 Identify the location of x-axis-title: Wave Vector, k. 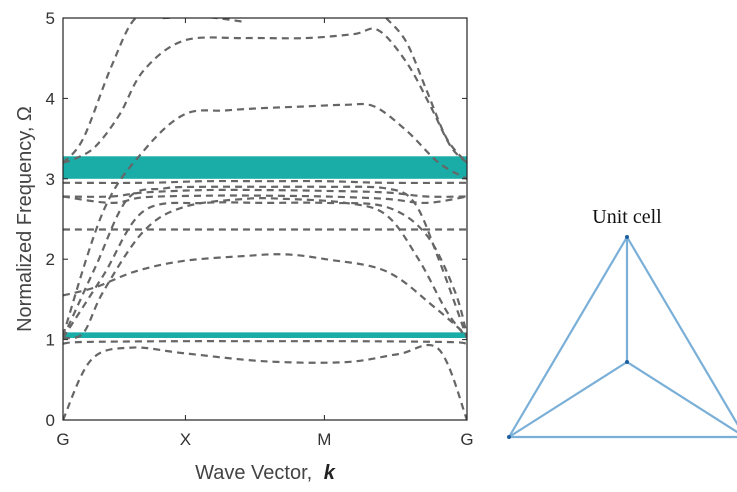
(265, 473).